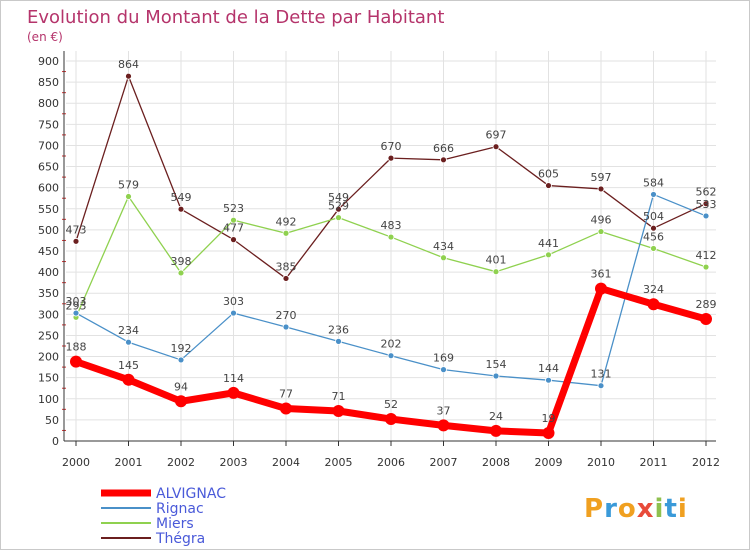 The width and height of the screenshot is (750, 555). Describe the element at coordinates (191, 494) in the screenshot. I see `legend-label: ALVIGNAC` at that location.